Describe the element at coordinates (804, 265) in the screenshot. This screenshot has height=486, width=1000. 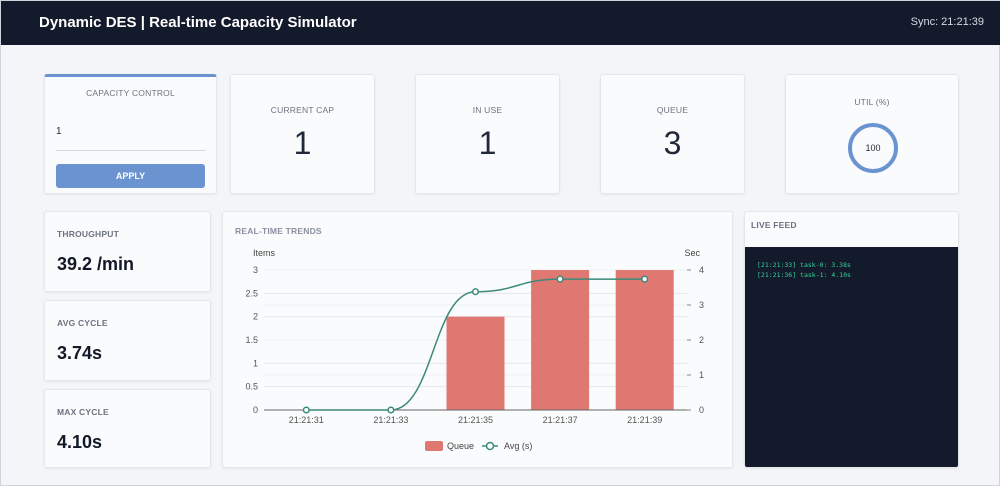
I see `log-line: [21:21:33] task-0: 3.38s` at that location.